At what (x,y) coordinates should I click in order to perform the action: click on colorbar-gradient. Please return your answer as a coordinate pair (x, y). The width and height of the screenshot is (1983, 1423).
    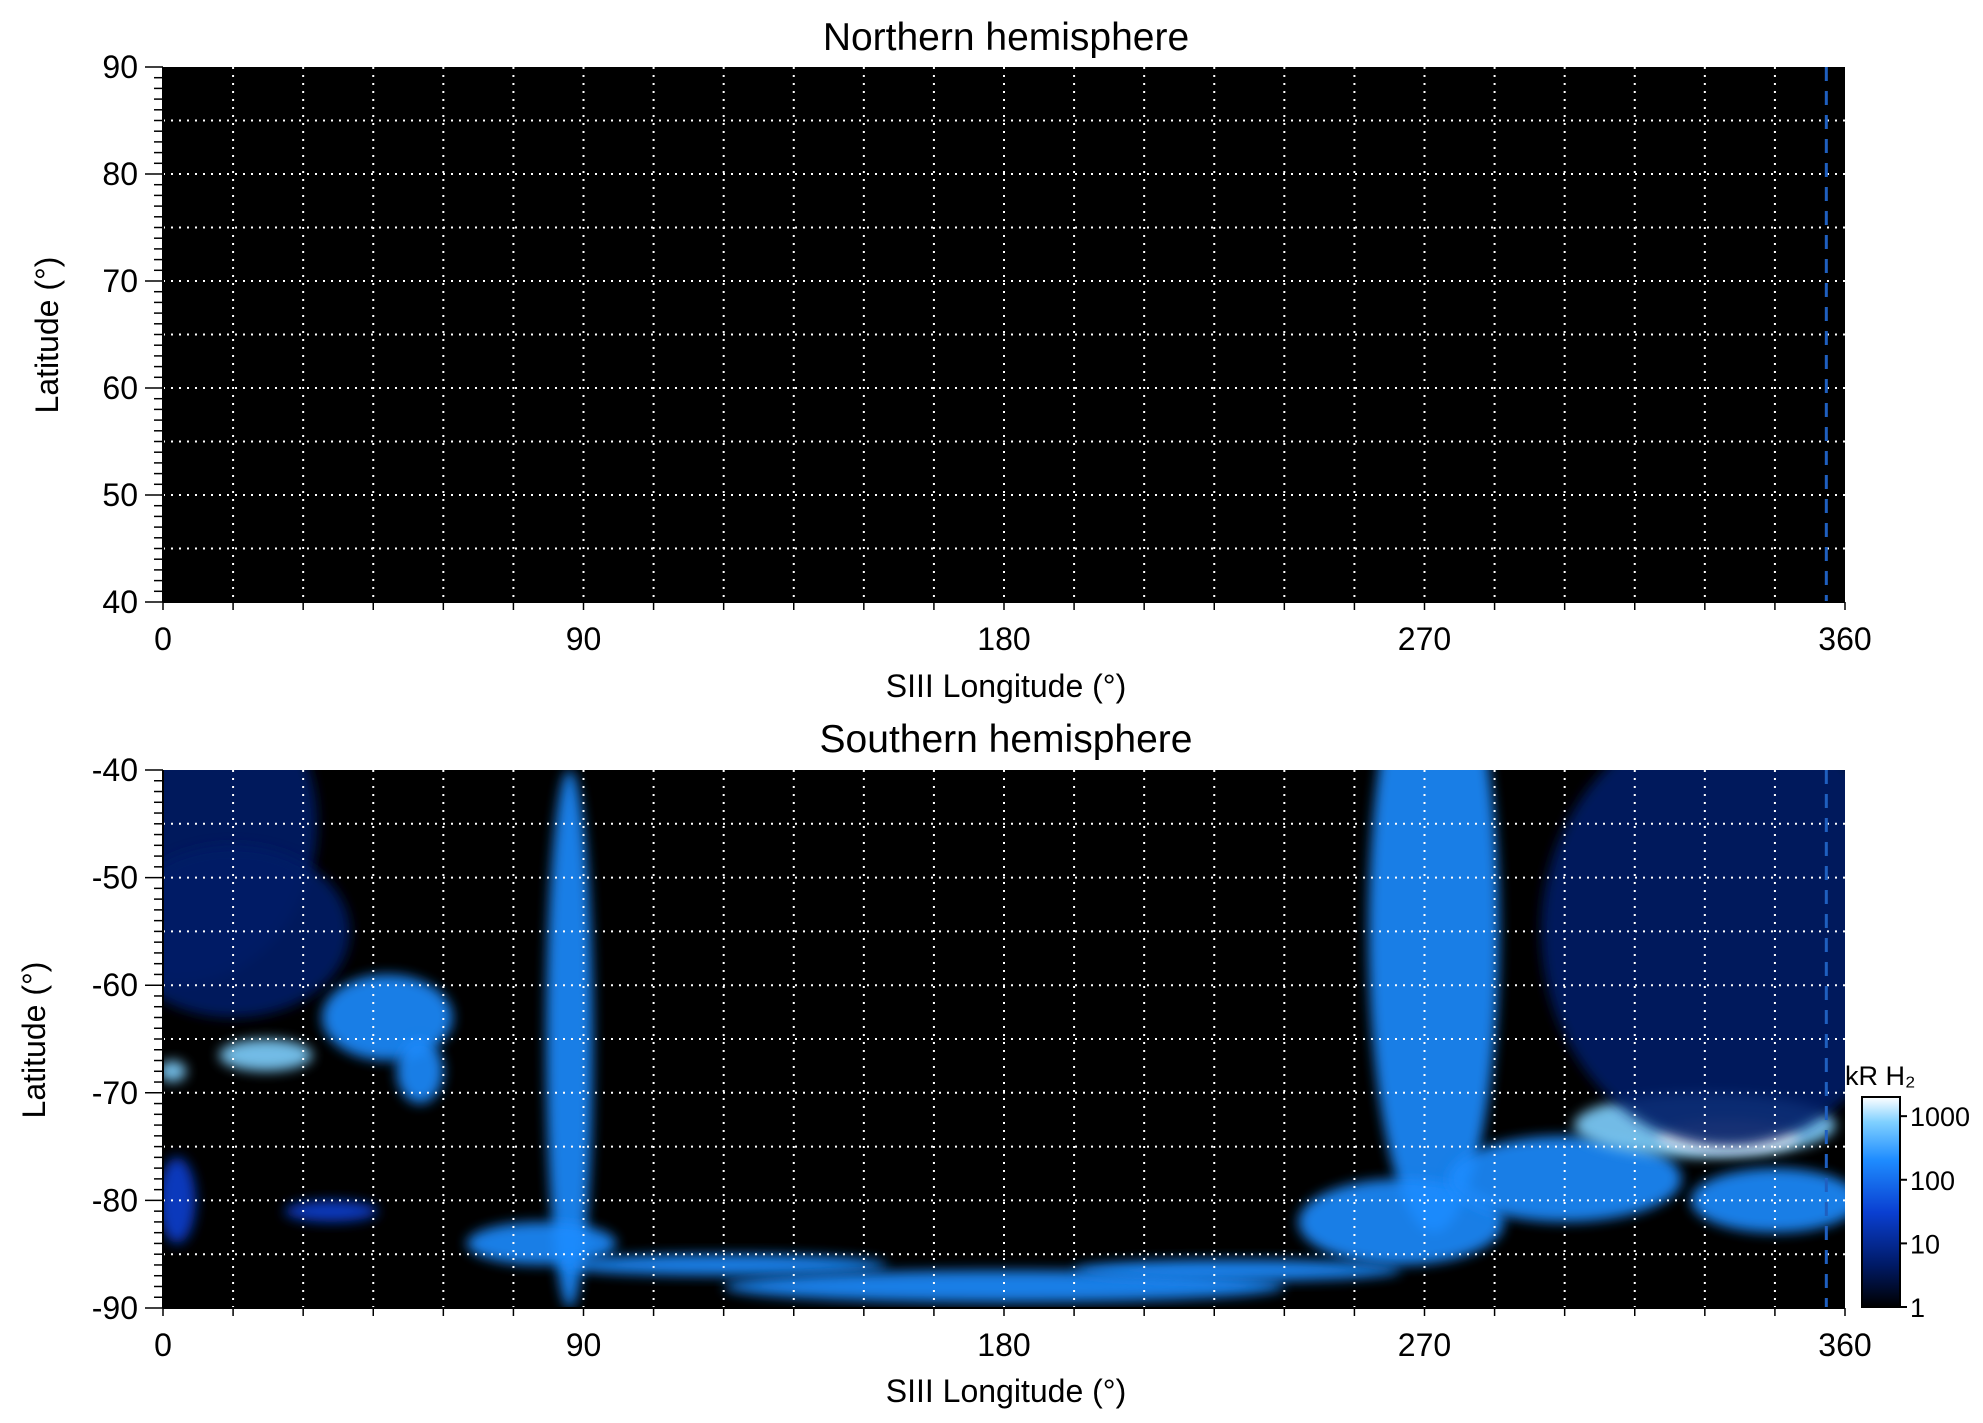
    Looking at the image, I should click on (1881, 1202).